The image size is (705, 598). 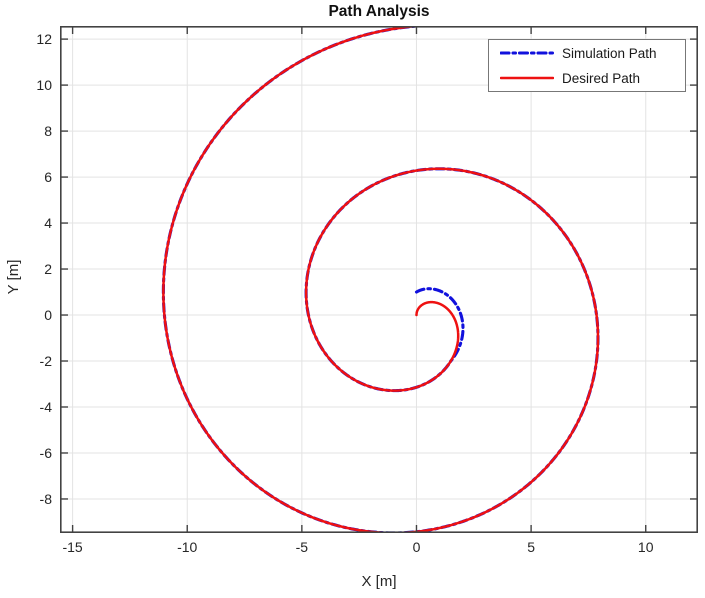 What do you see at coordinates (187, 547) in the screenshot?
I see `x-tick-label: -10` at bounding box center [187, 547].